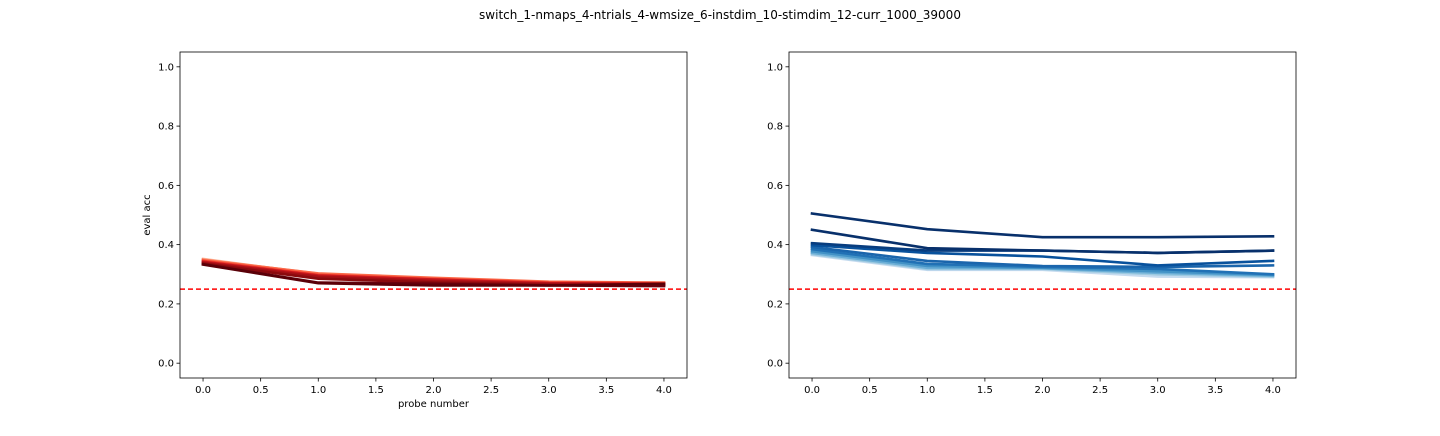 The image size is (1440, 436). Describe the element at coordinates (434, 404) in the screenshot. I see `x-axis-label: probe number` at that location.